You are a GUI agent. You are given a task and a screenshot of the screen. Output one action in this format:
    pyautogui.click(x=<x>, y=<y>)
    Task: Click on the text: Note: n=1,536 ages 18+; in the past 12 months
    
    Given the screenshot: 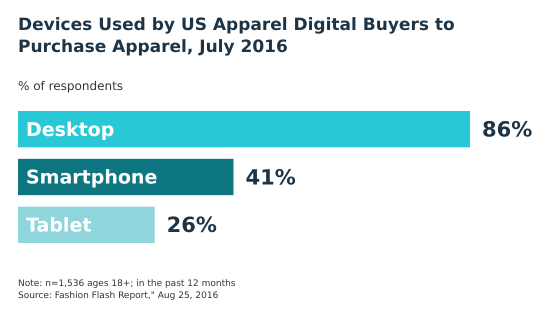 What is the action you would take?
    pyautogui.click(x=127, y=284)
    